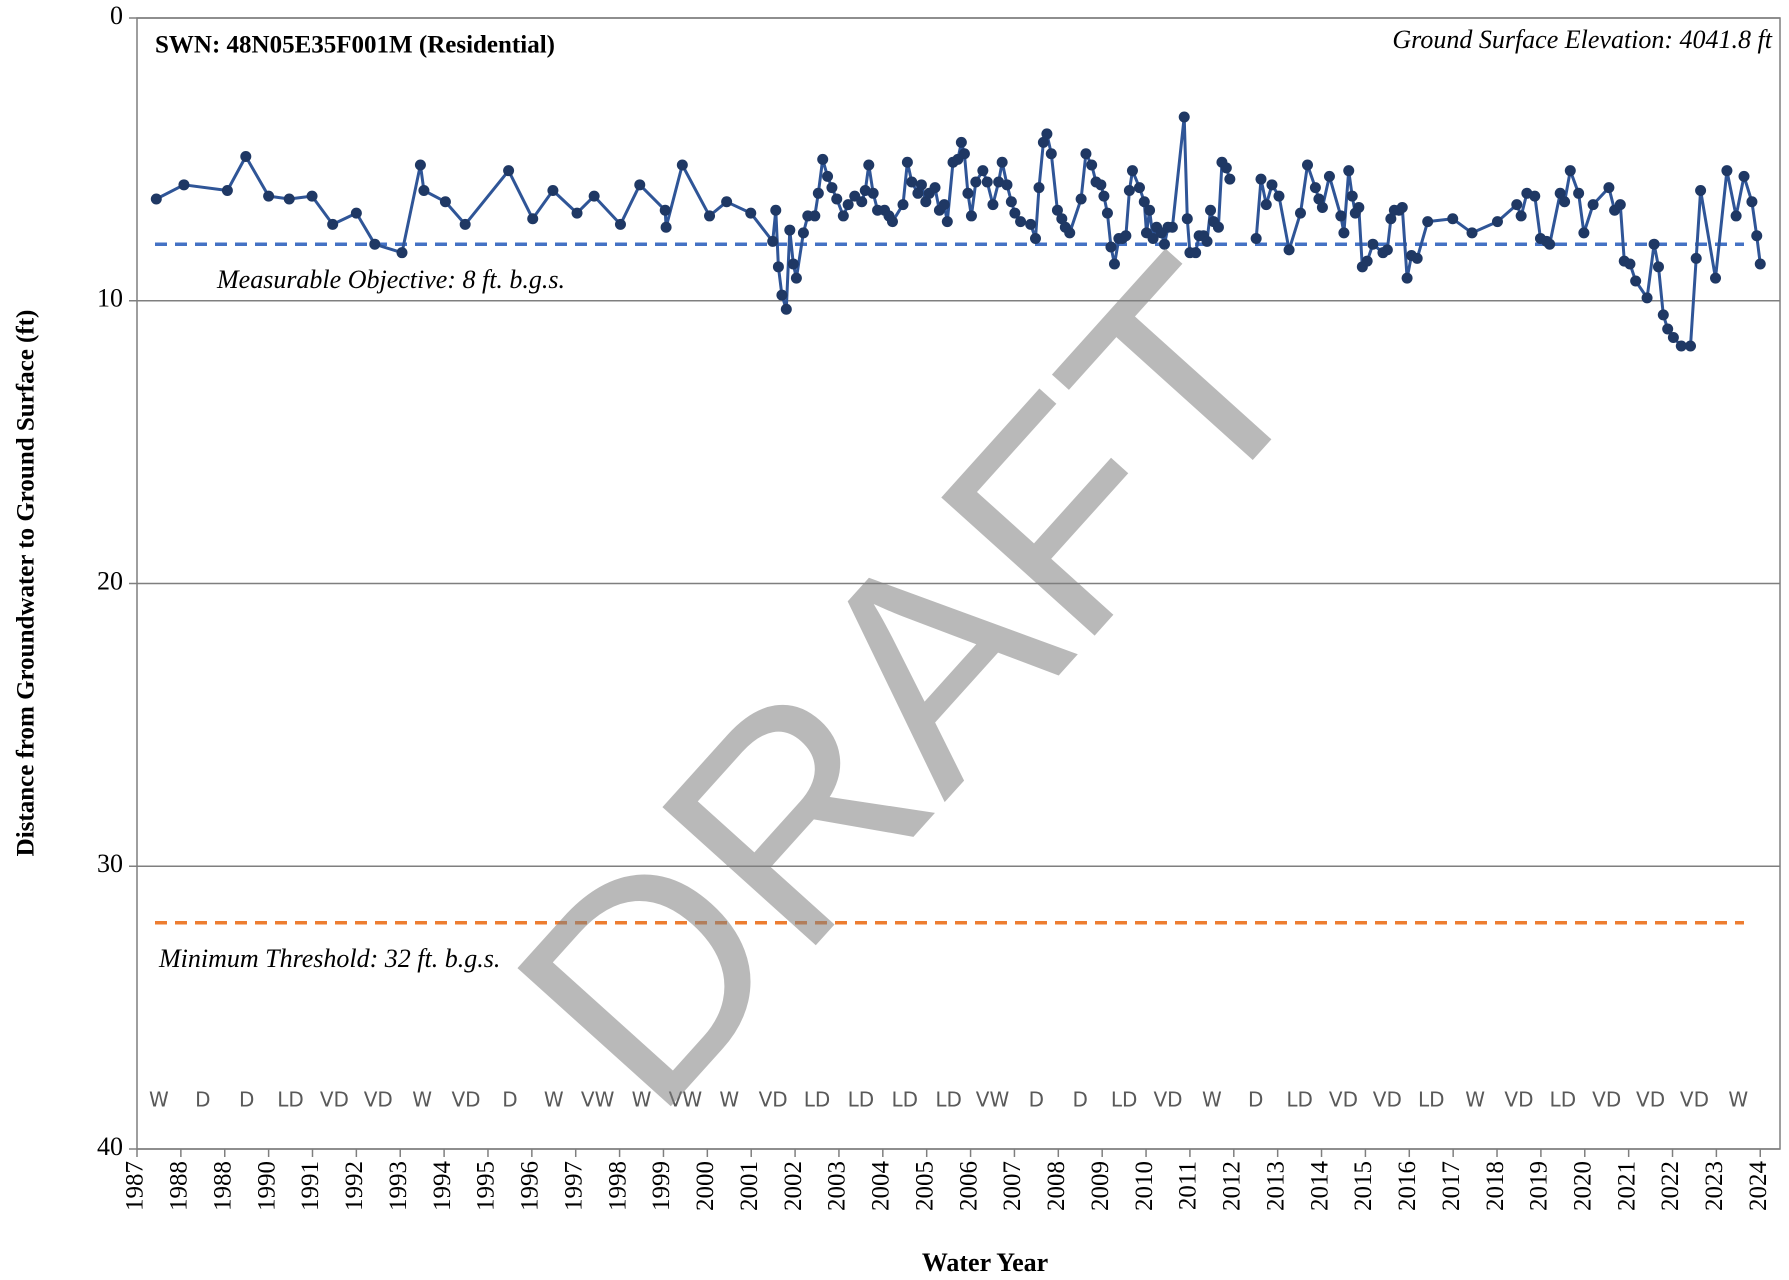  Describe the element at coordinates (686, 1099) in the screenshot. I see `year-type-label: VW` at that location.